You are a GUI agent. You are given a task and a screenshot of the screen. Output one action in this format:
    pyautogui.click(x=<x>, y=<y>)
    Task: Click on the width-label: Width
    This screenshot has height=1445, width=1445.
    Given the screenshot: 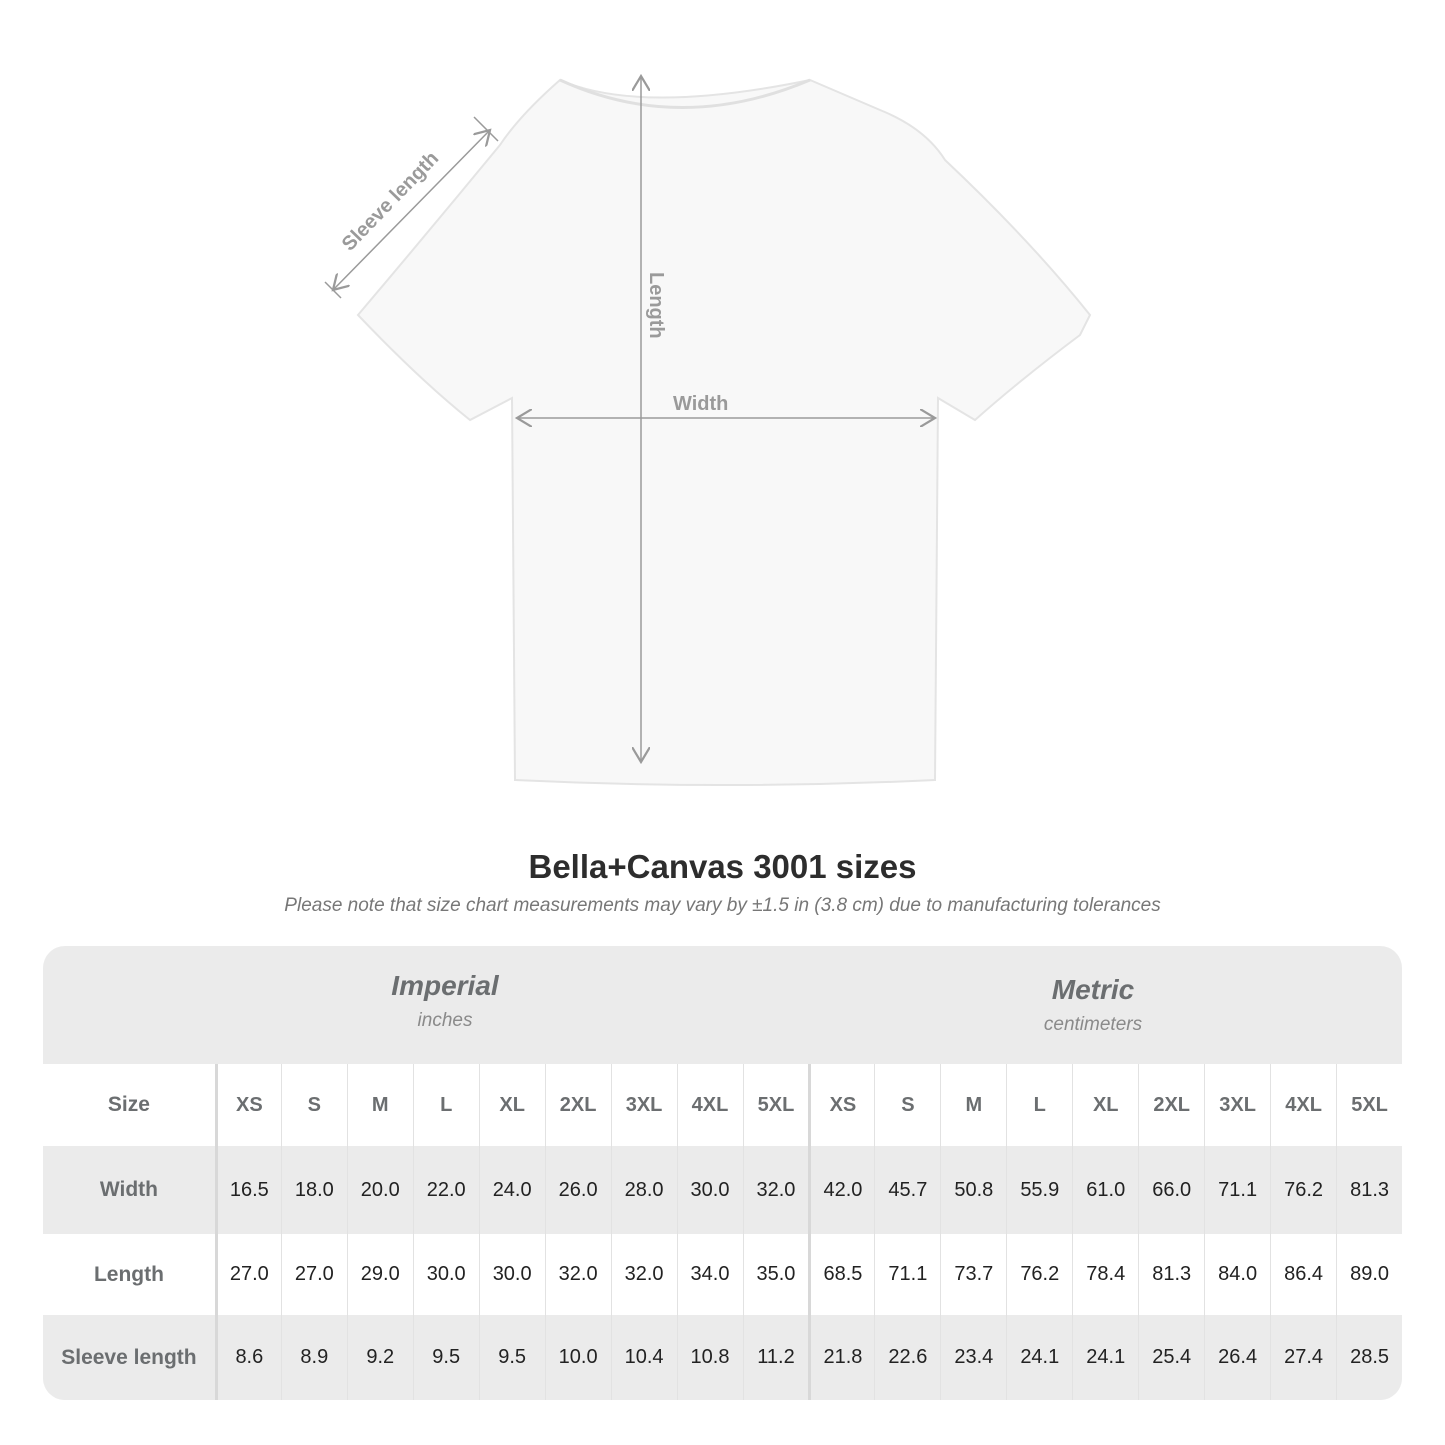 What is the action you would take?
    pyautogui.click(x=700, y=404)
    